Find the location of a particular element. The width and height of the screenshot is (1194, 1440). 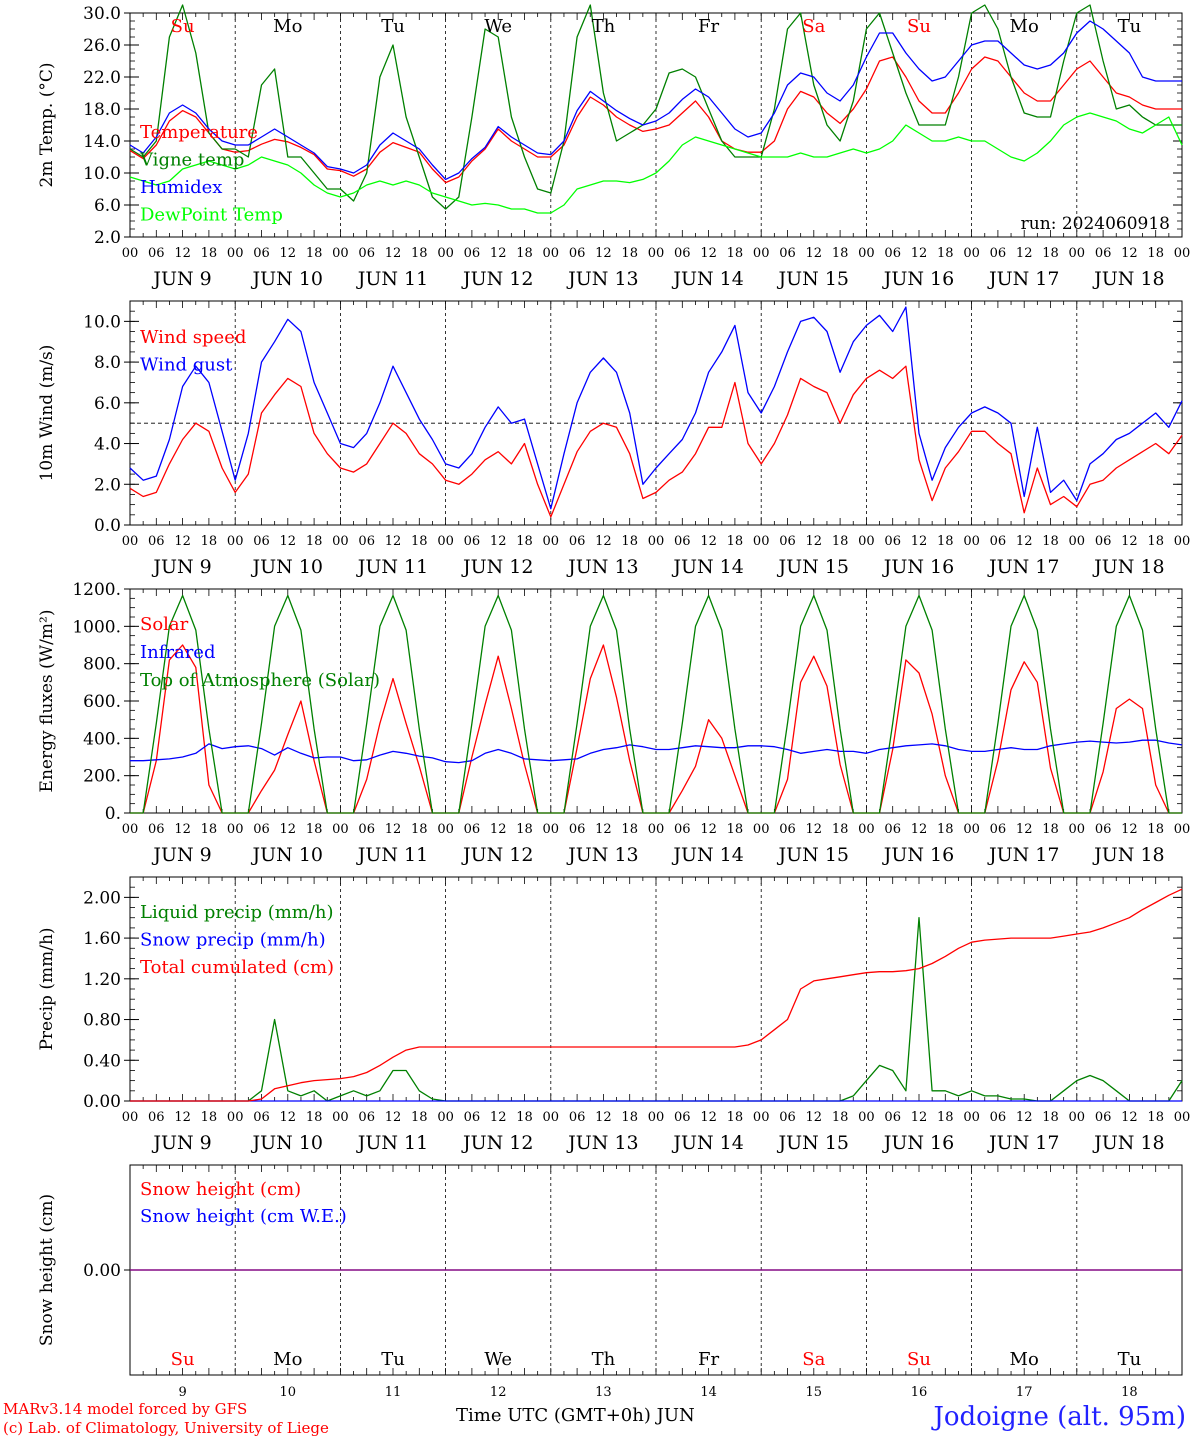

day-label: JUN 13 is located at coordinates (602, 1143).